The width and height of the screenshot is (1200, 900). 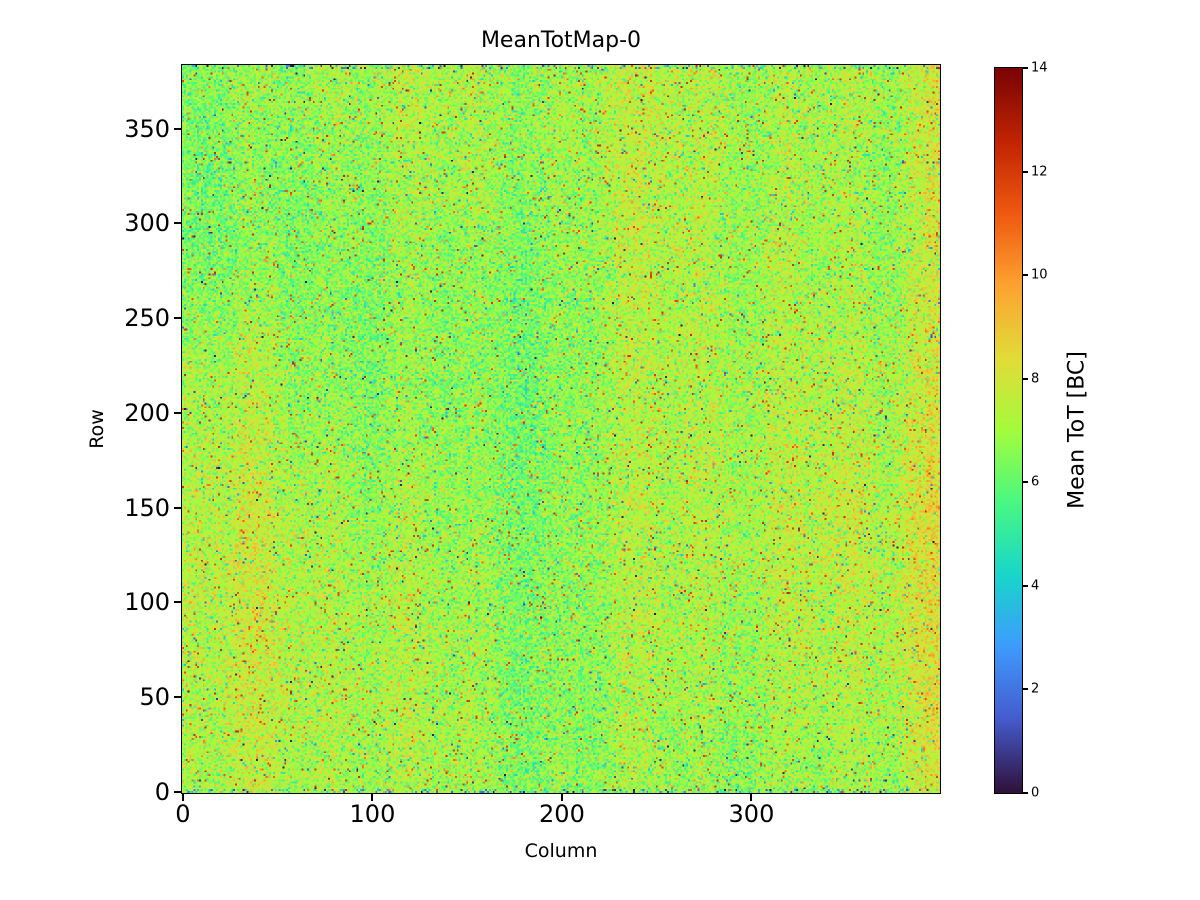 I want to click on x-tick-label: 300, so click(x=751, y=814).